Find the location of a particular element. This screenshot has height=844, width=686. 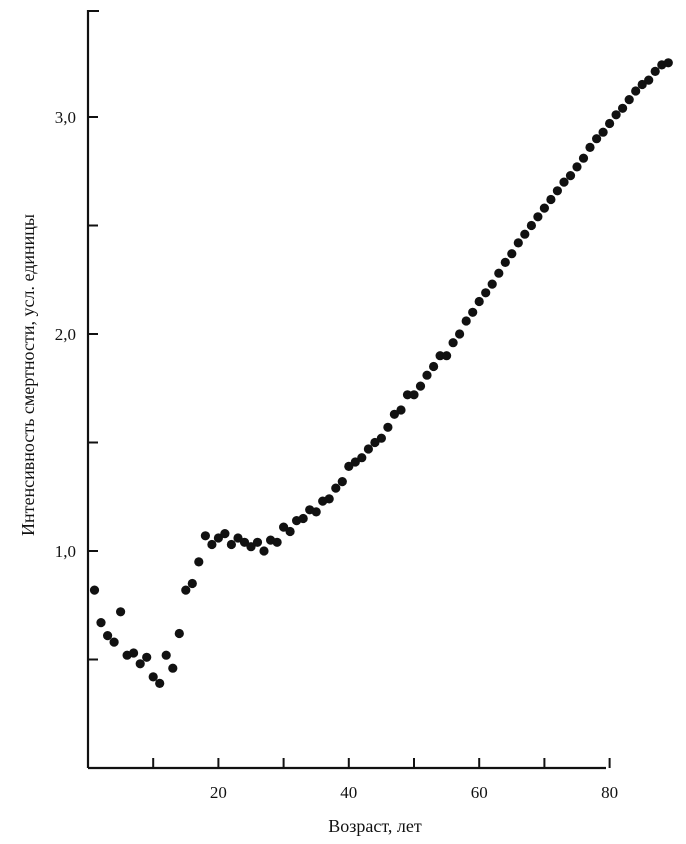

y-axis-label: Интенсивность смертности, усл. единицы is located at coordinates (28, 375).